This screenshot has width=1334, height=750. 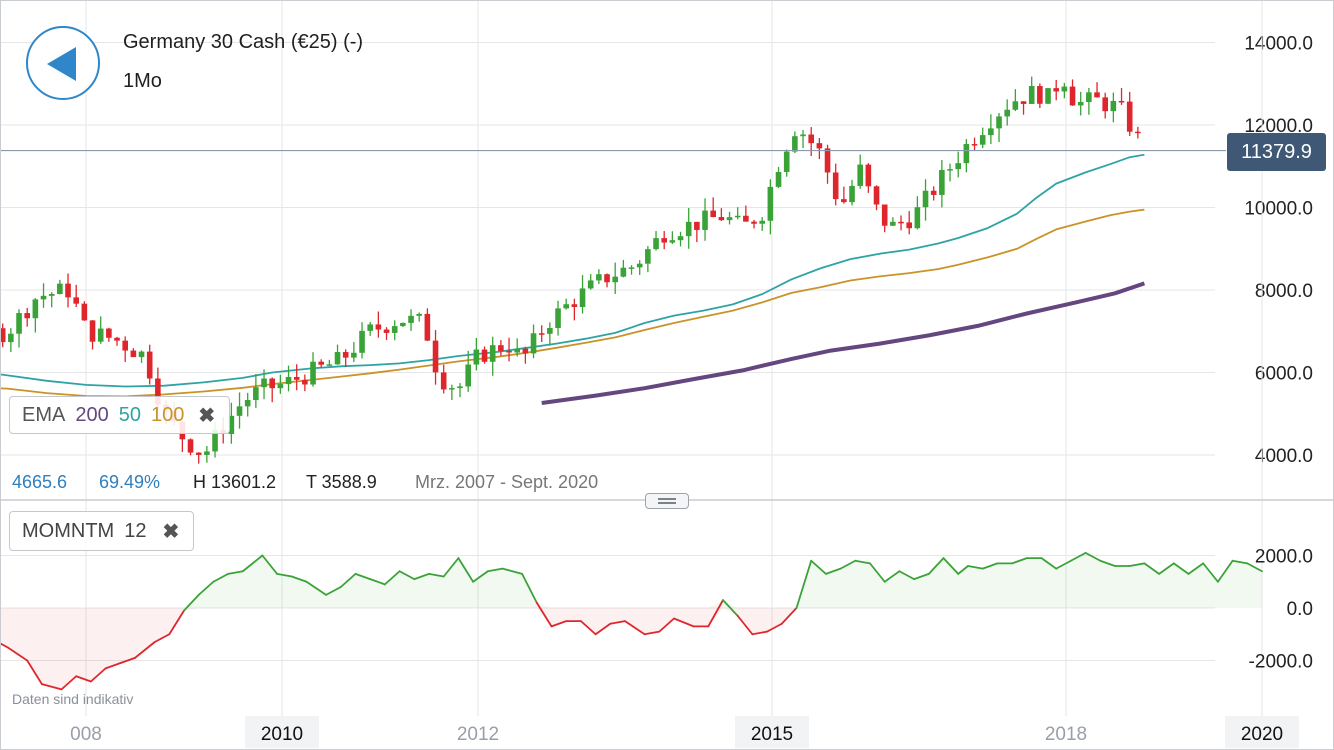 I want to click on momentum-axis-label: 0.0, so click(x=1300, y=609).